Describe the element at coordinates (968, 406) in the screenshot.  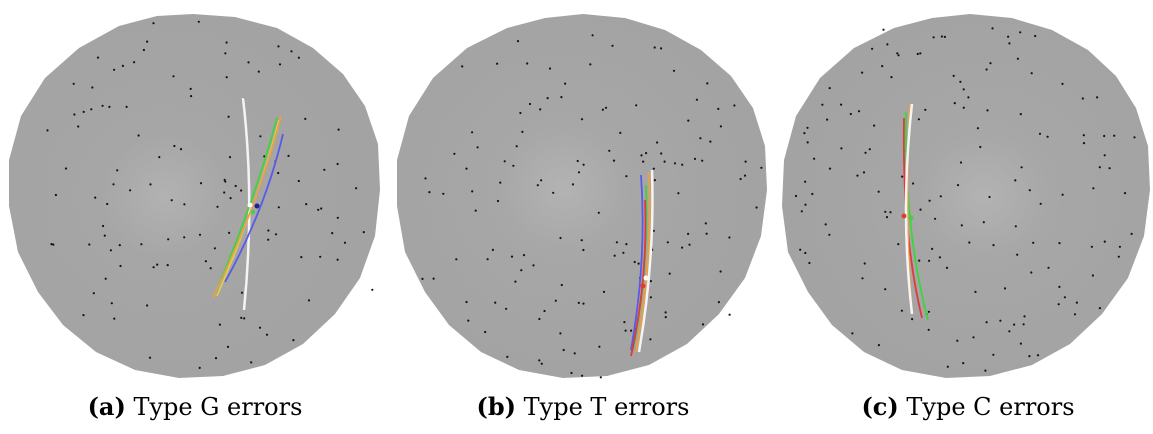
I see `caption-c: (c) Type C errors` at that location.